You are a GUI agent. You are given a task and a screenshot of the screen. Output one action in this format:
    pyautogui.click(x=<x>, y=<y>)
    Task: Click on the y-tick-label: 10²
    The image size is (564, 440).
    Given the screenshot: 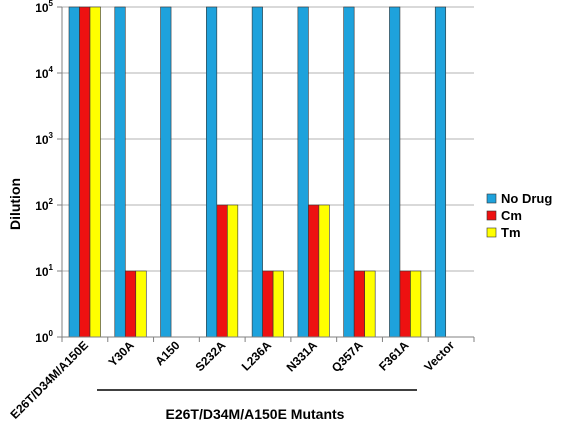 What is the action you would take?
    pyautogui.click(x=44, y=205)
    